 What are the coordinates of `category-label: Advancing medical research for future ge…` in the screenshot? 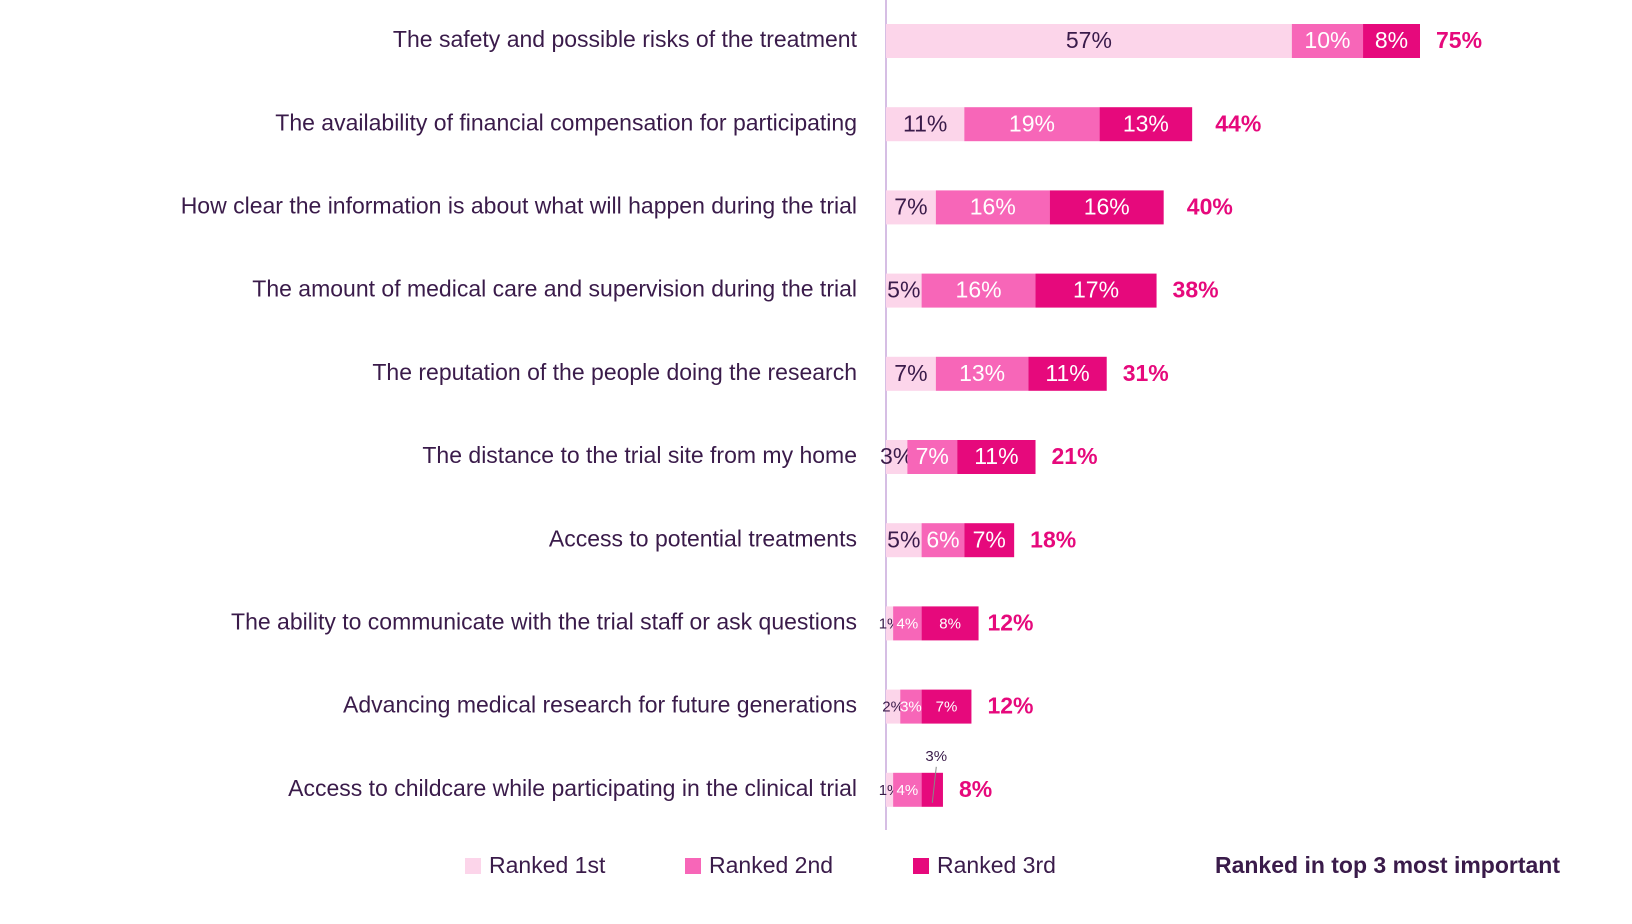 It's located at (600, 705).